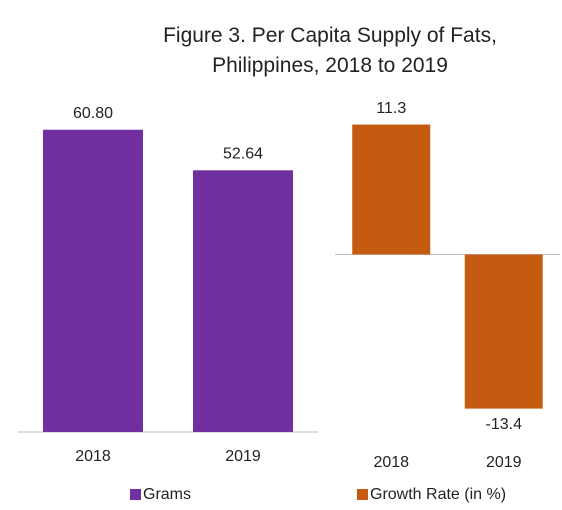 This screenshot has height=510, width=562. Describe the element at coordinates (330, 65) in the screenshot. I see `title-line: Philippines, 2018 to 2019` at that location.